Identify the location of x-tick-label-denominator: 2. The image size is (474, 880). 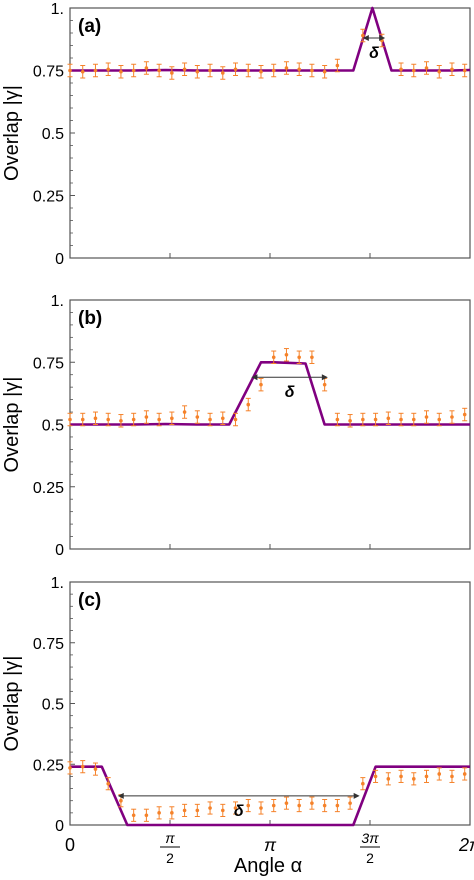
(370, 858).